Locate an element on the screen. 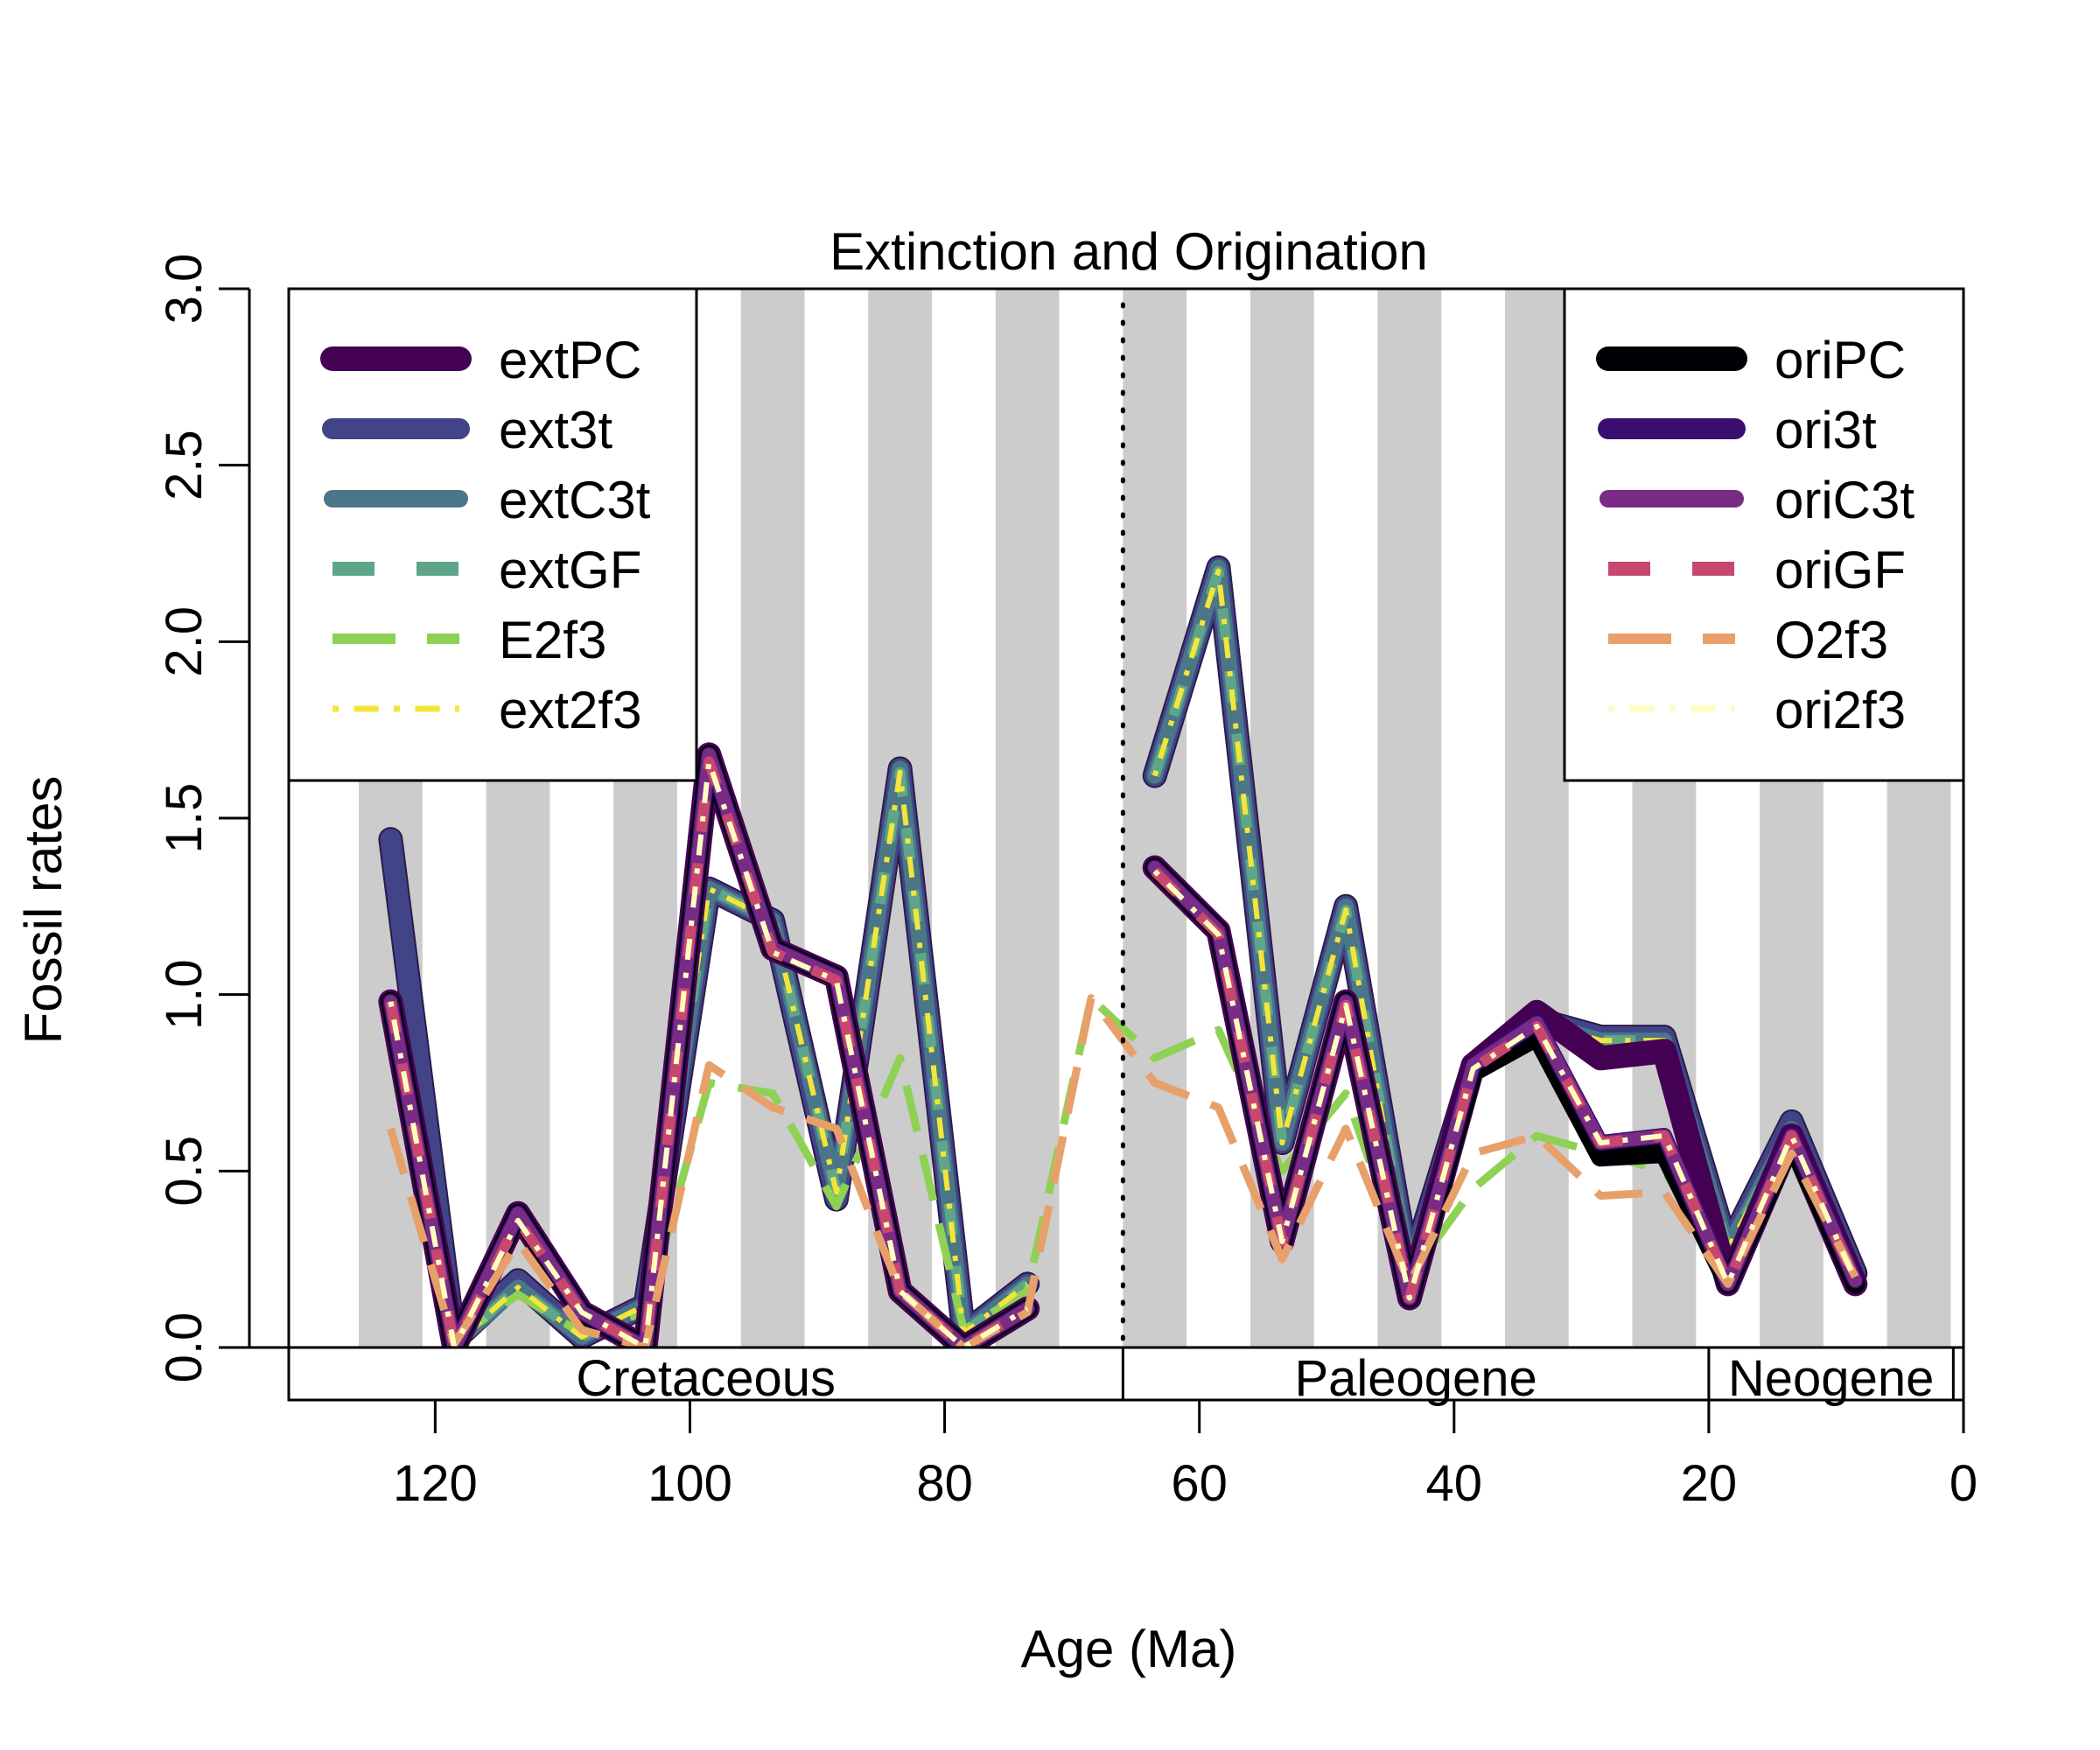 This screenshot has width=2100, height=1750. legend-ori-label-ori2f3: ori2f3 is located at coordinates (1840, 710).